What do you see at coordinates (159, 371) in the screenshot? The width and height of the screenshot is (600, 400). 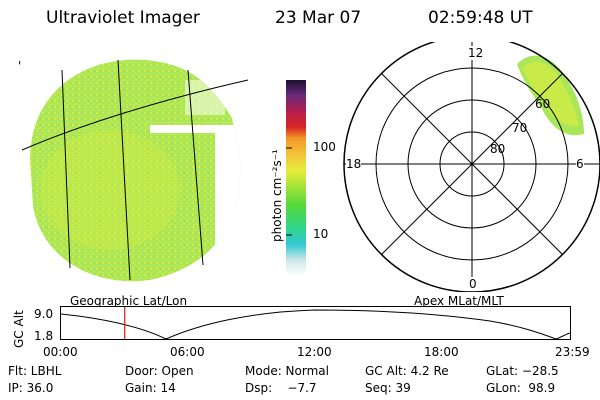 I see `door-info: Door: Open` at bounding box center [159, 371].